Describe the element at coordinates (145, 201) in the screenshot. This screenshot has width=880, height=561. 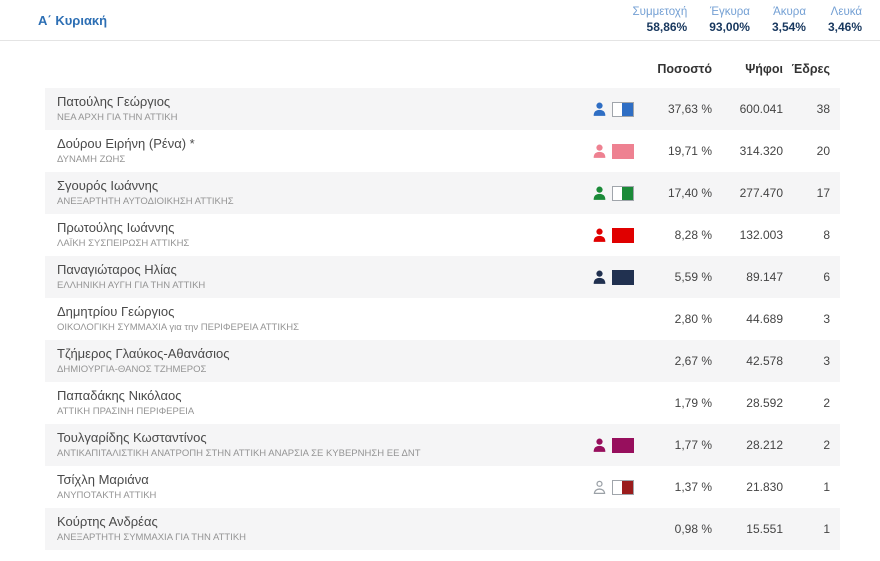
I see `party-name: ΑΝΕΞΑΡΤΗΤΗ ΑΥΤΟΔΙΟΙΚΗΣΗ ΑΤΤΙΚΗΣ` at that location.